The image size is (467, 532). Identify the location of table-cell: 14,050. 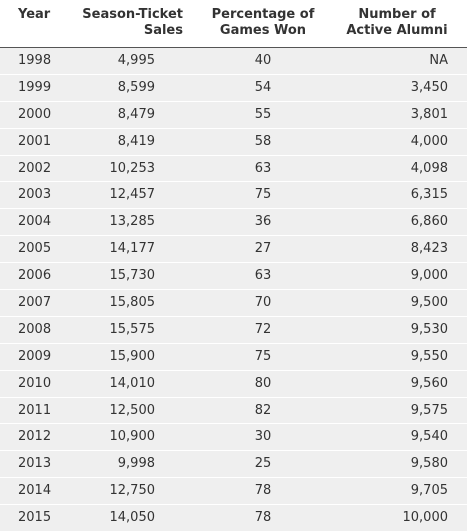
(132, 518).